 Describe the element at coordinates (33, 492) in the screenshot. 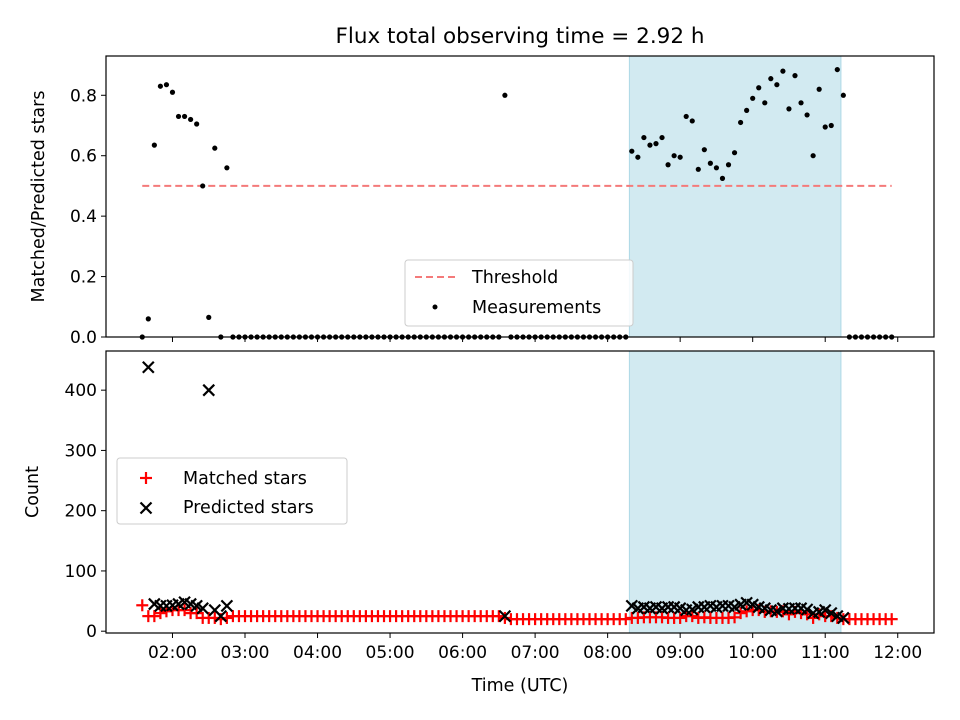

I see `y-axis-label-bottom: Count` at that location.